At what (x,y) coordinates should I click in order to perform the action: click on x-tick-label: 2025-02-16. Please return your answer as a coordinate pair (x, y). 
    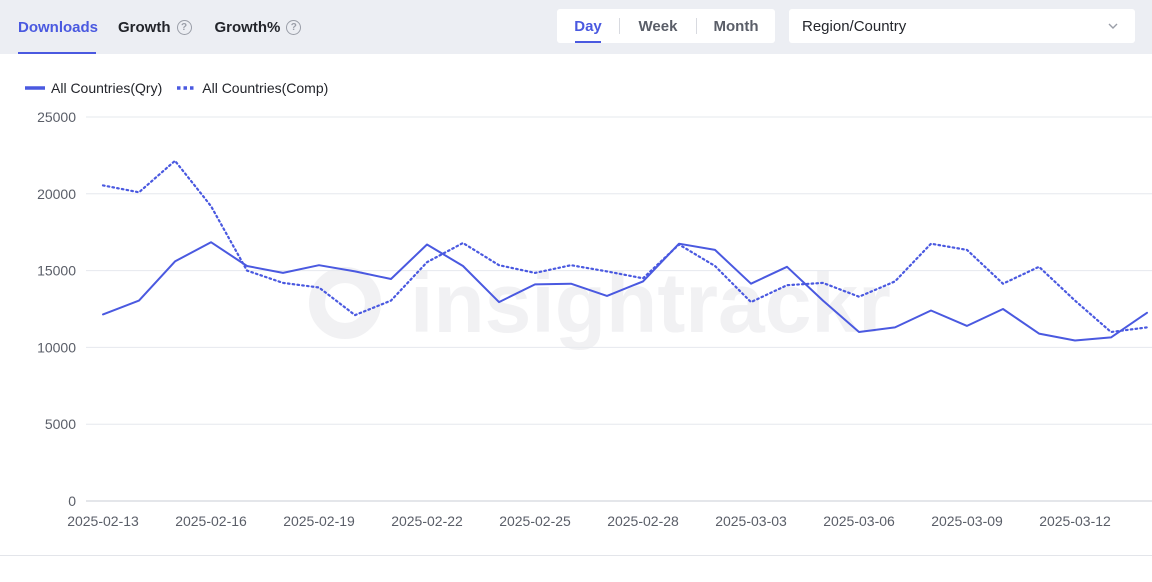
    Looking at the image, I should click on (211, 521).